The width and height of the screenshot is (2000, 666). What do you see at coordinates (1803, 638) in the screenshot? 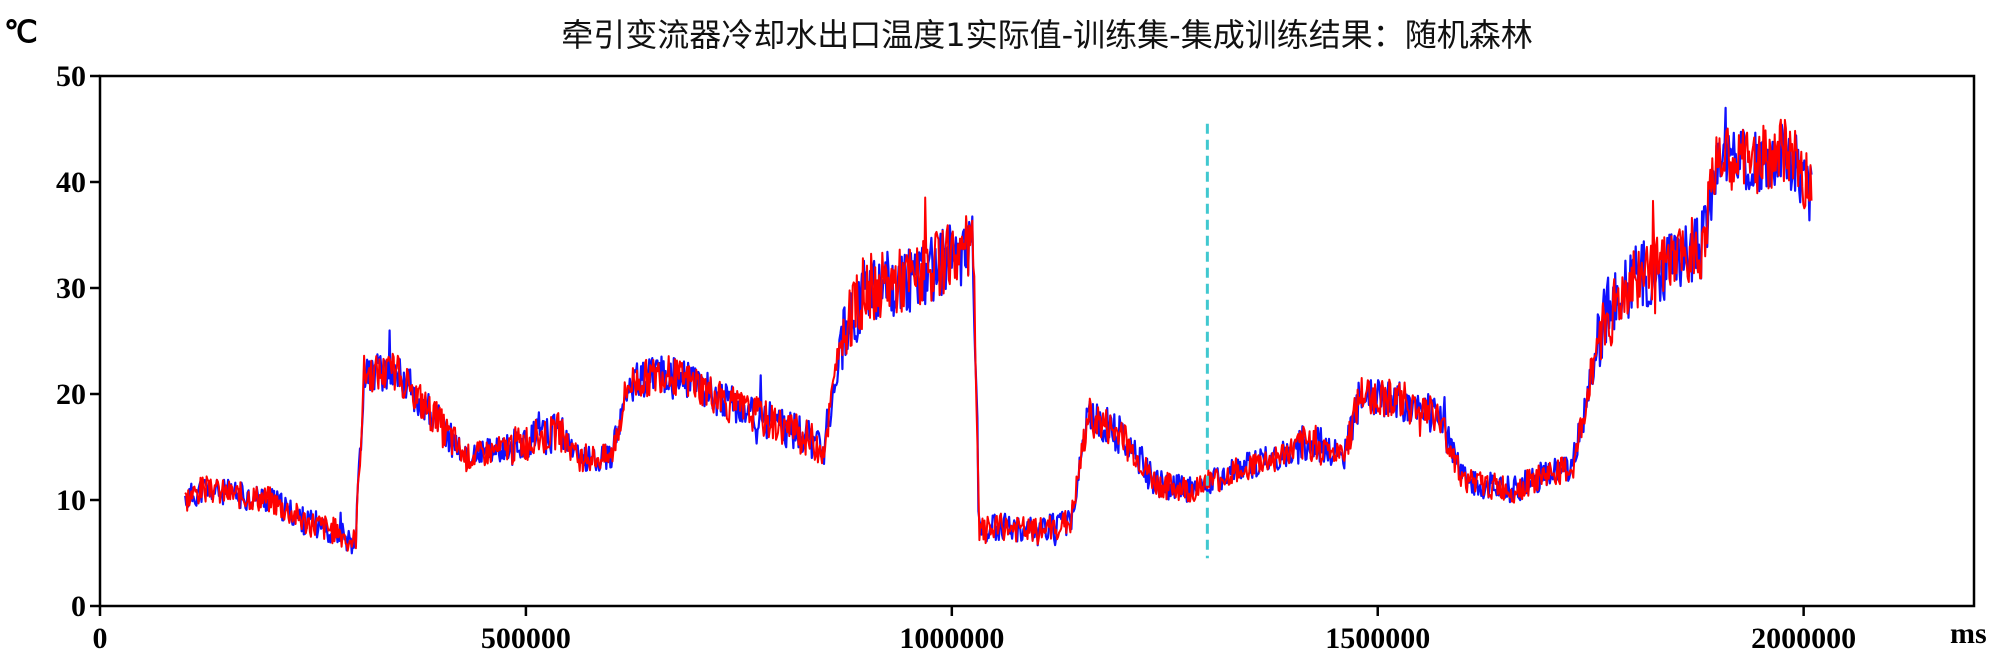
I see `x-tick-label: 2000000` at bounding box center [1803, 638].